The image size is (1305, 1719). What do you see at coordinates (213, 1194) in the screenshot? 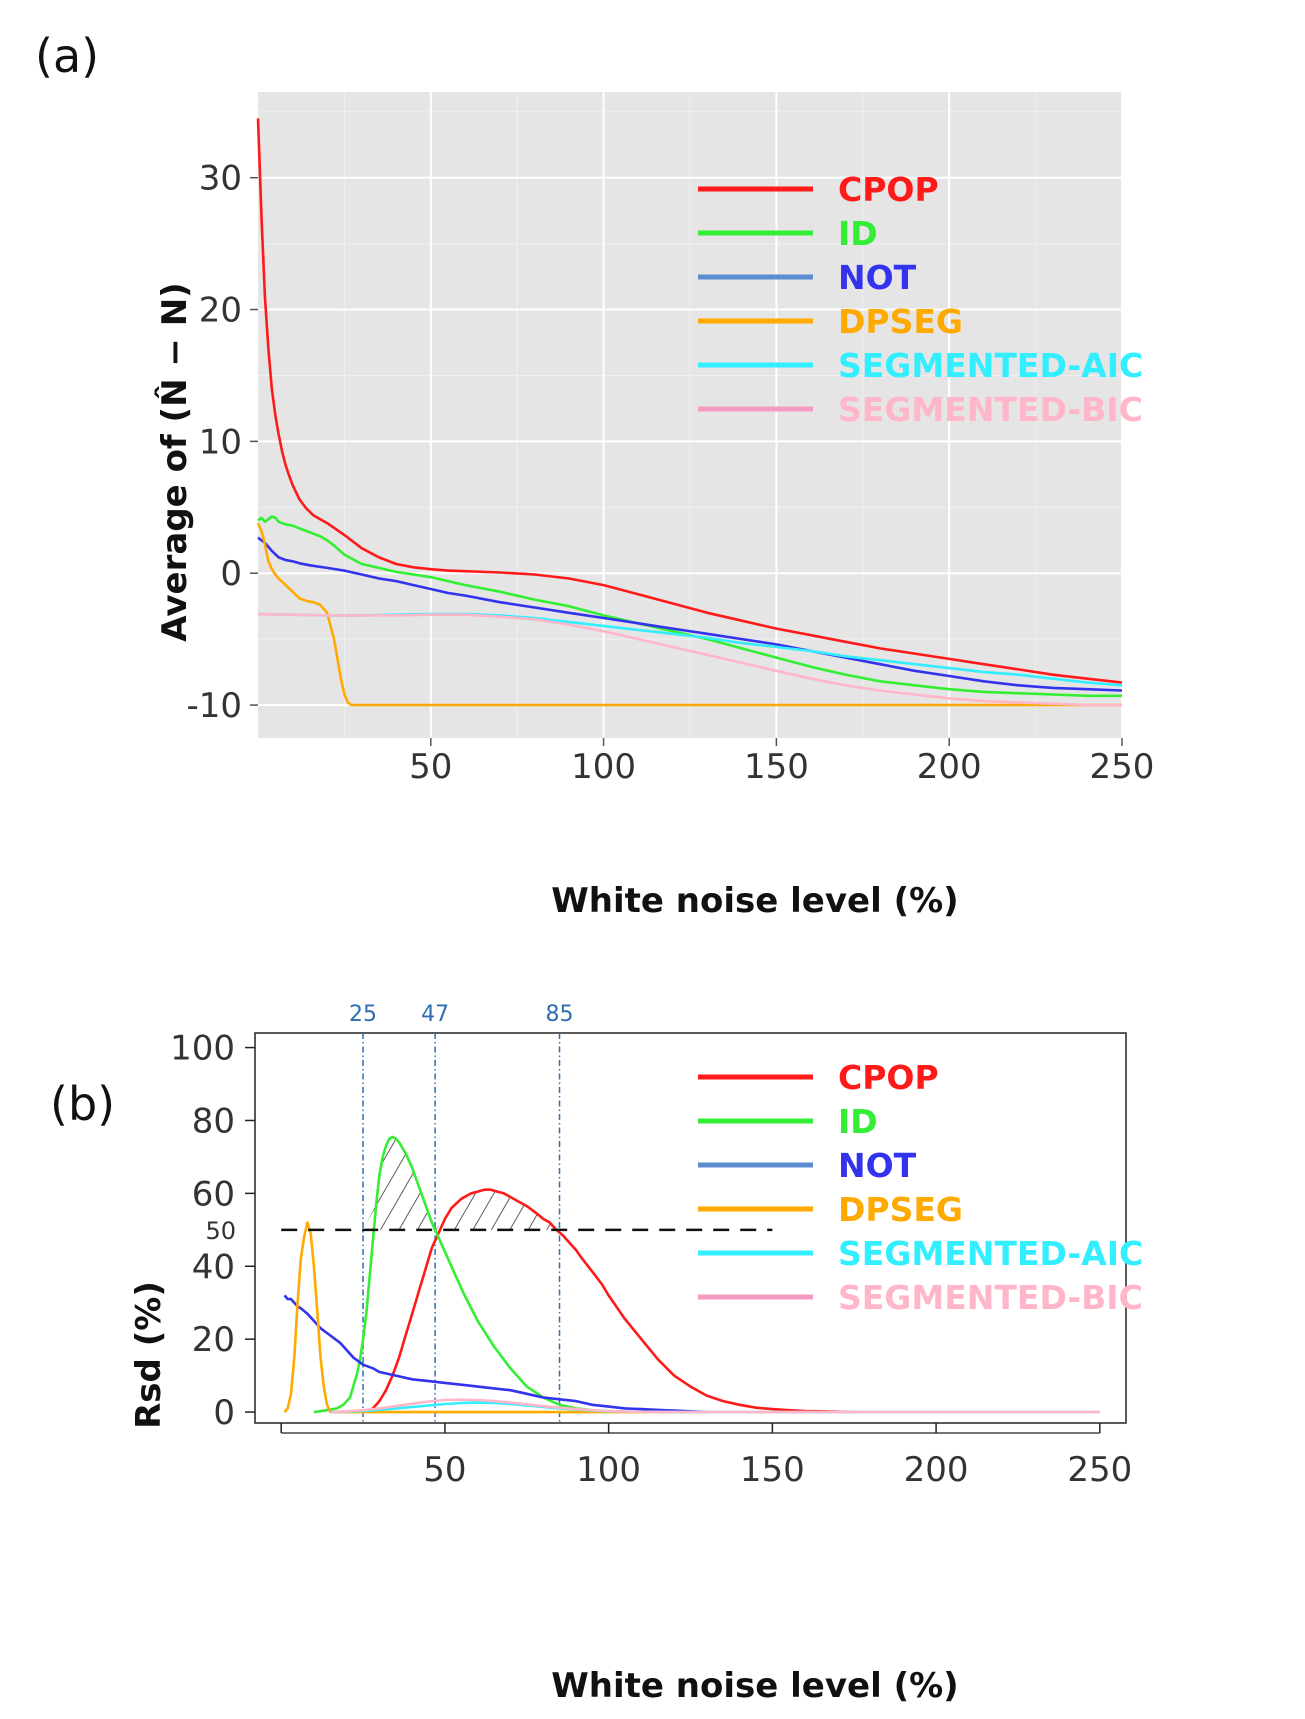
I see `y-tick-label: 60` at bounding box center [213, 1194].